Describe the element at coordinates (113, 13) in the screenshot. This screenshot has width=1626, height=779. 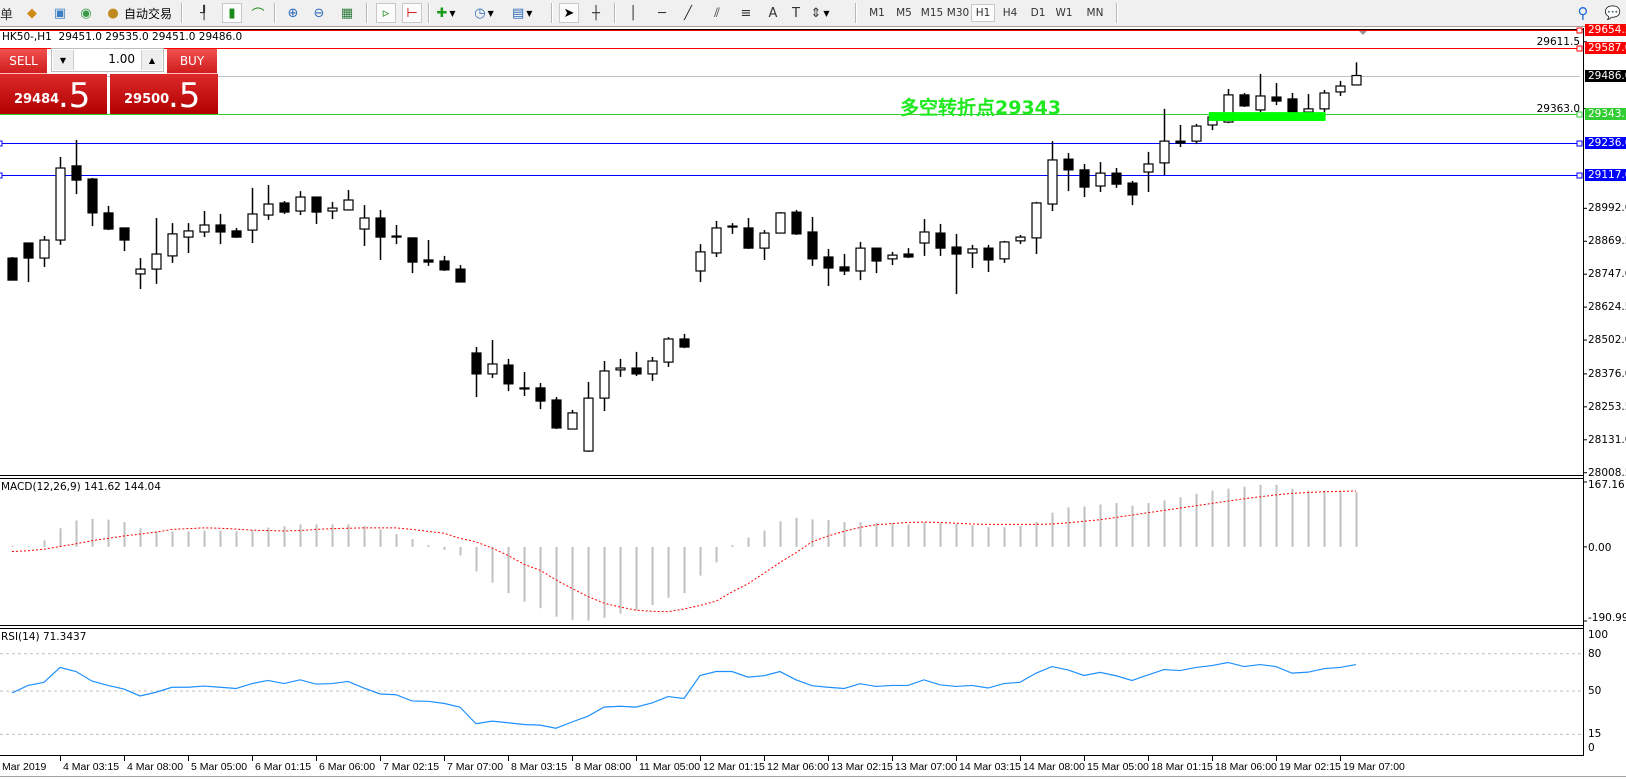
I see `auto-trading-icon: ●` at that location.